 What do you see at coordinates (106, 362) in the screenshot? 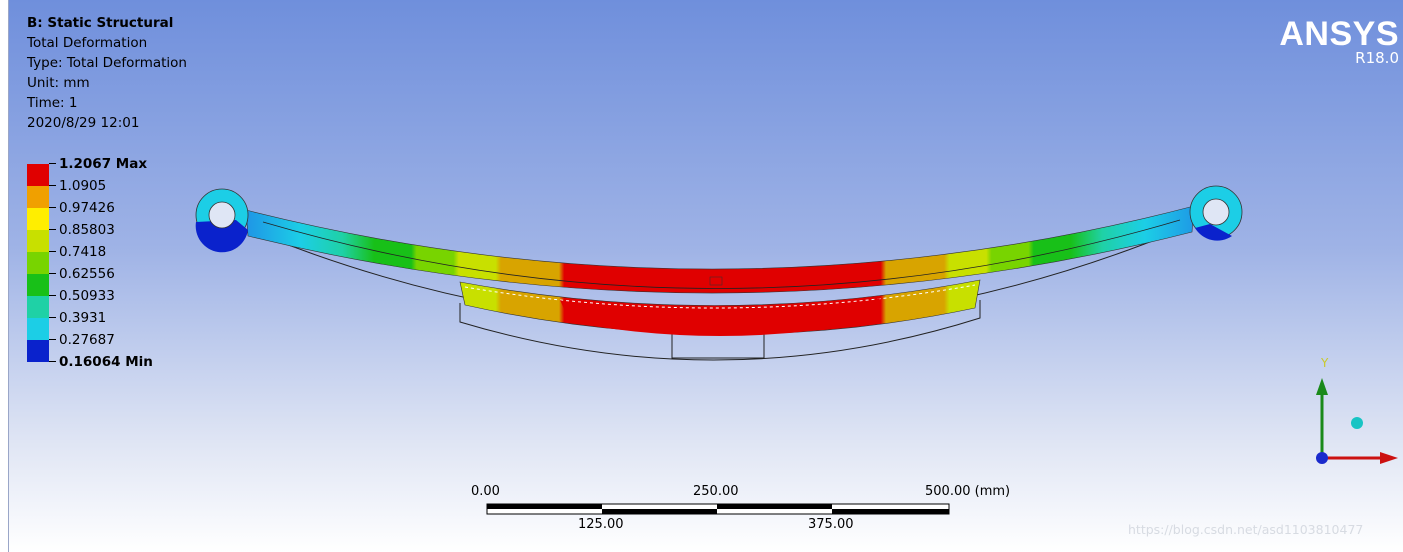
I see `legend-value-label: 0.16064 Min` at bounding box center [106, 362].